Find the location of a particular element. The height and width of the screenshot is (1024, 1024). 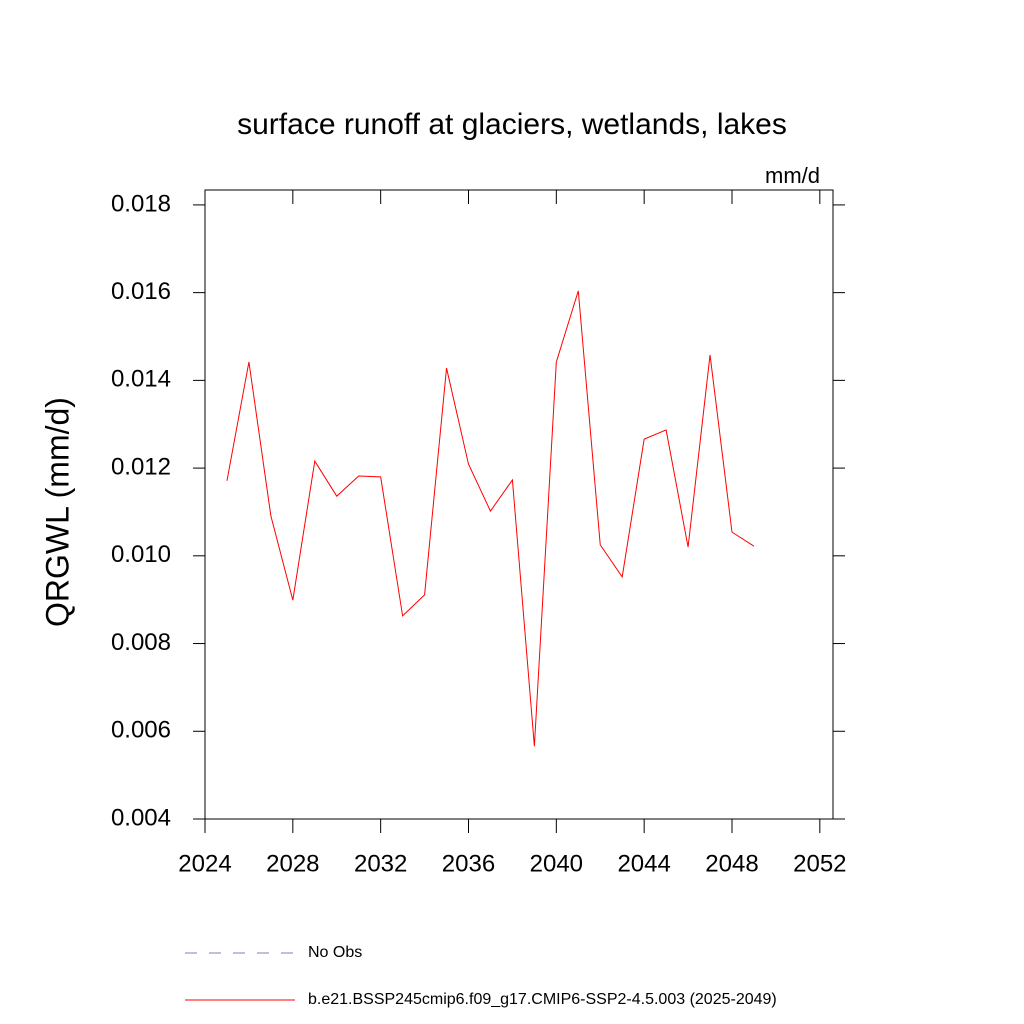

x-tick-label: 2044 is located at coordinates (643, 863).